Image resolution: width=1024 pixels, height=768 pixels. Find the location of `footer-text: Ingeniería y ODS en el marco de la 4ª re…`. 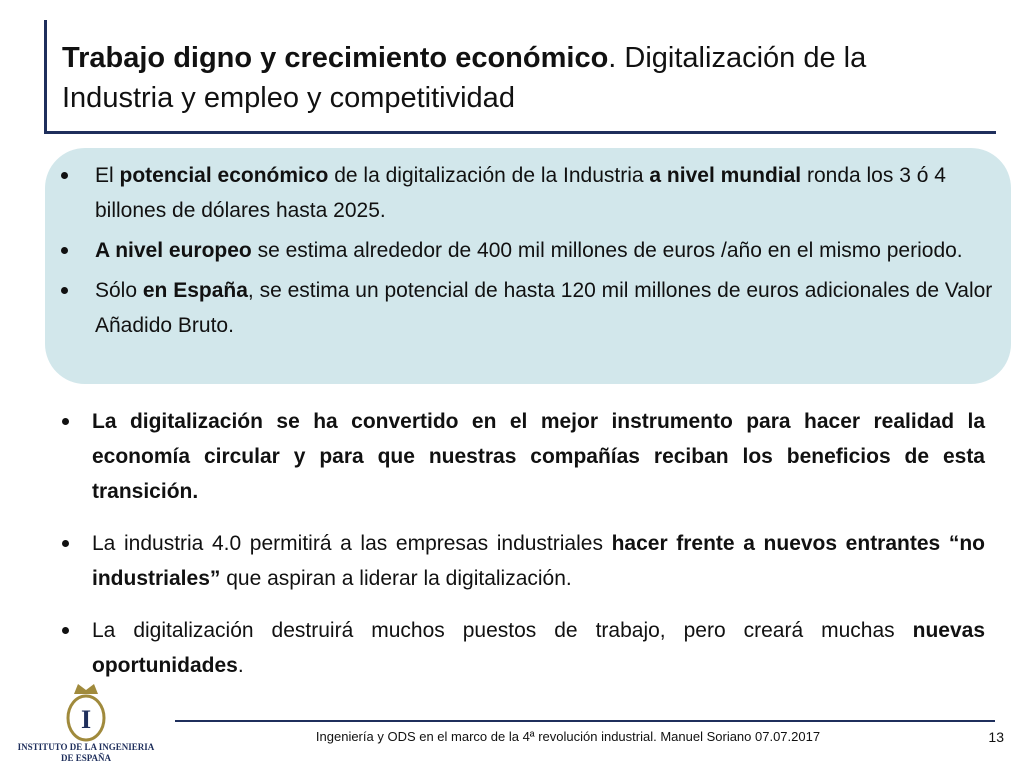

footer-text: Ingeniería y ODS en el marco de la 4ª re… is located at coordinates (568, 736).